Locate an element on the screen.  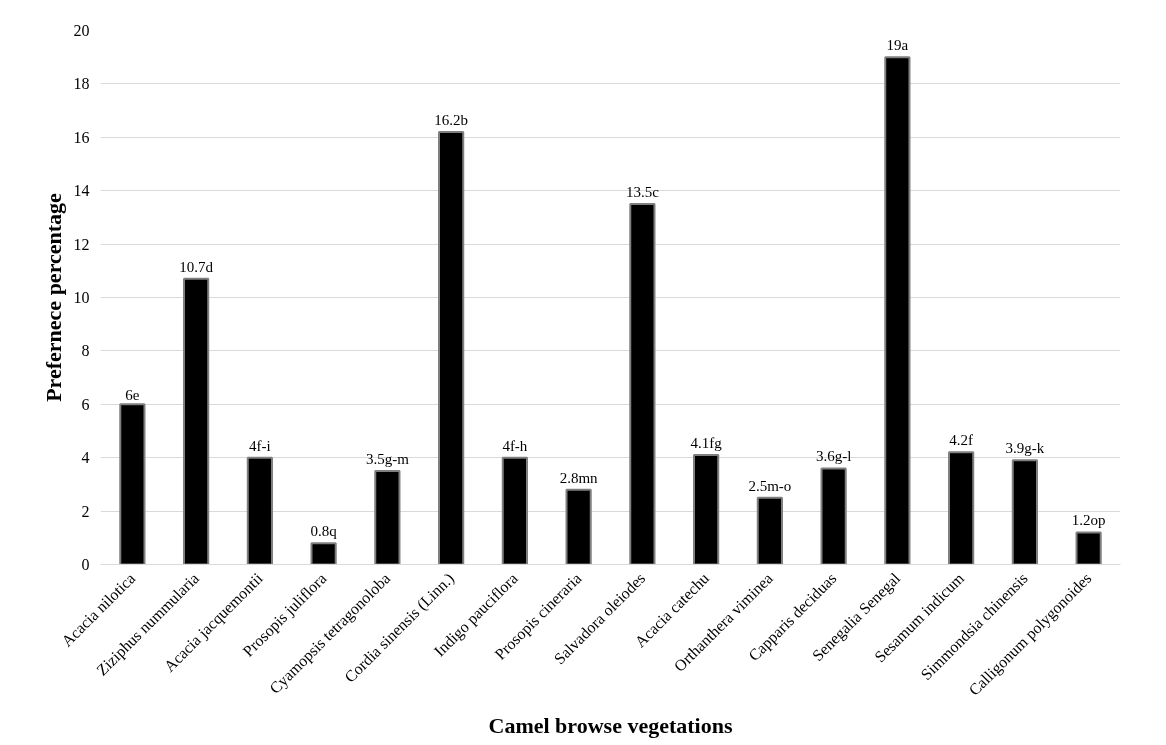
y-axis-title: Prefernece percentage is located at coordinates (53, 297).